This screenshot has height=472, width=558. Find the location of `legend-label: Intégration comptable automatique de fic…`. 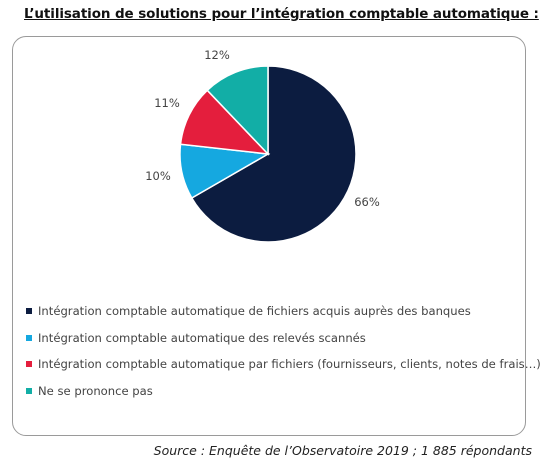

legend-label: Intégration comptable automatique de fic… is located at coordinates (254, 311).